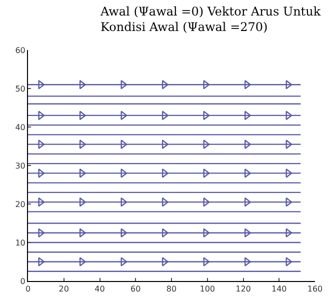 Image resolution: width=335 pixels, height=306 pixels. Describe the element at coordinates (20, 127) in the screenshot. I see `y-tick-label: 40` at that location.